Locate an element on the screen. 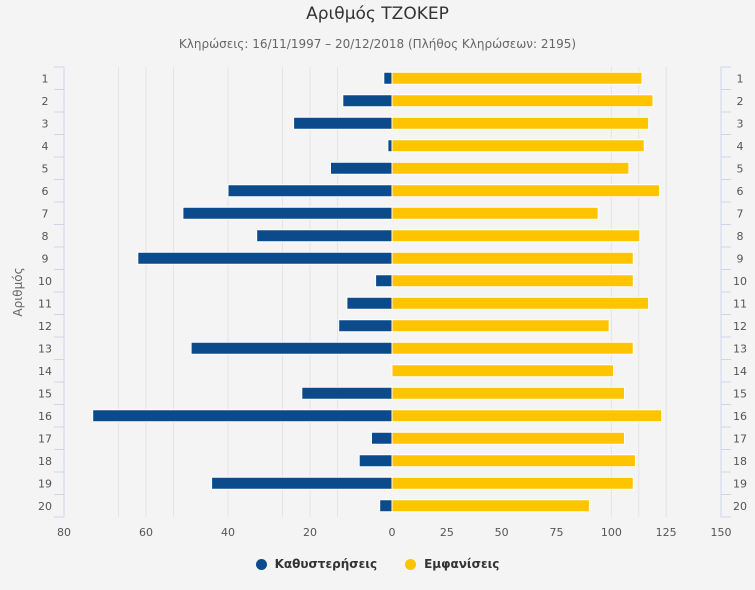 The width and height of the screenshot is (755, 590). category-label-left: 12 is located at coordinates (45, 326).